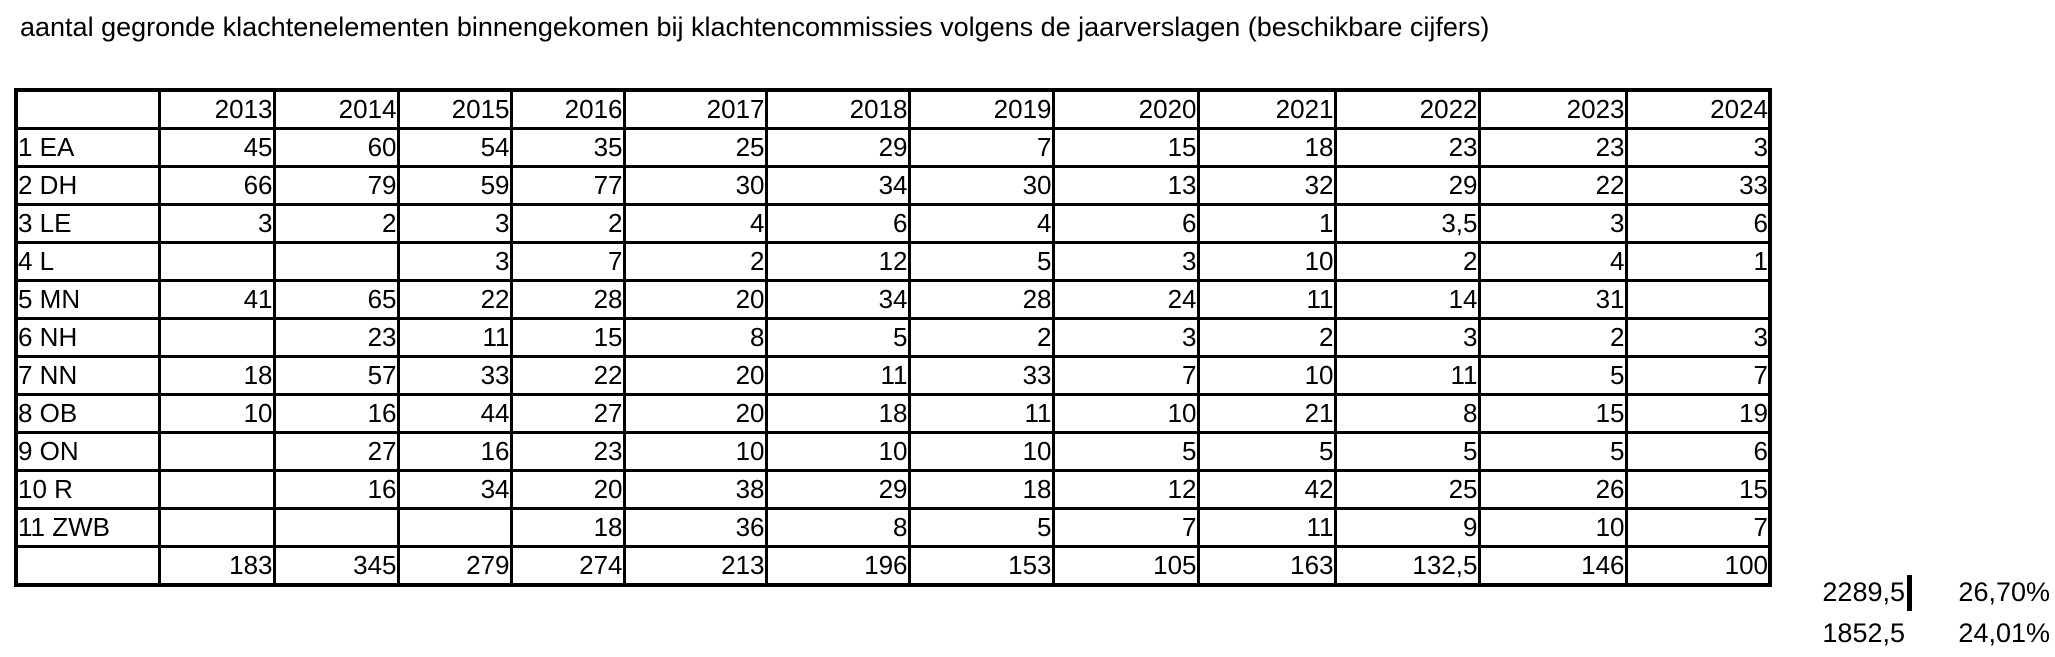 The image size is (2055, 657). I want to click on value-cell: 44, so click(454, 413).